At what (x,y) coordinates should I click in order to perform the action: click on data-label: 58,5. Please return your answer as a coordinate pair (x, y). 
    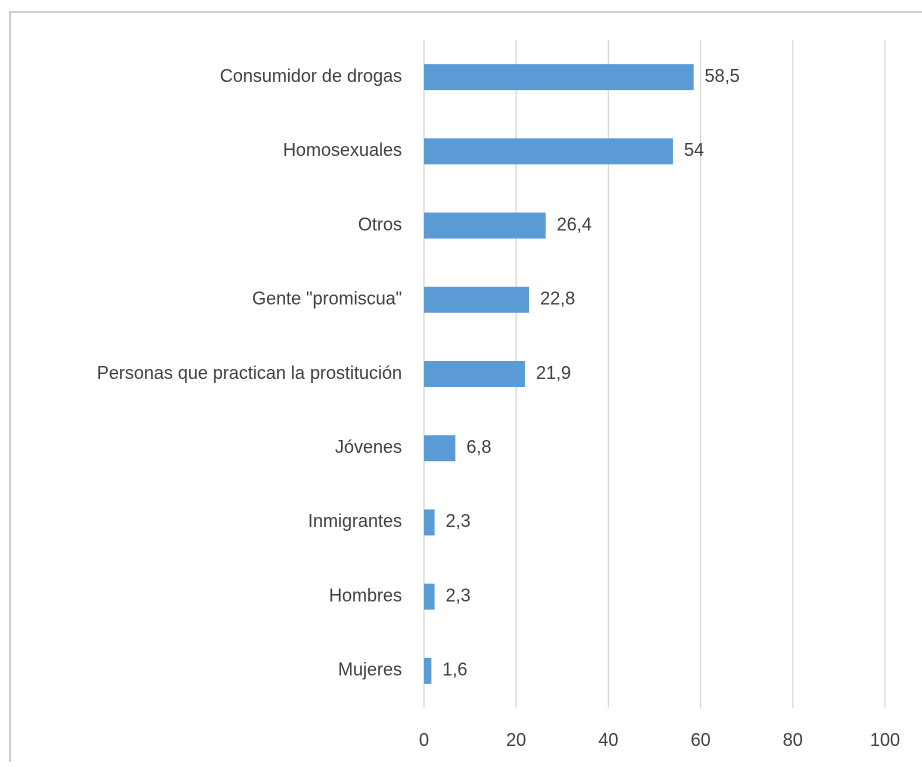
    Looking at the image, I should click on (722, 76).